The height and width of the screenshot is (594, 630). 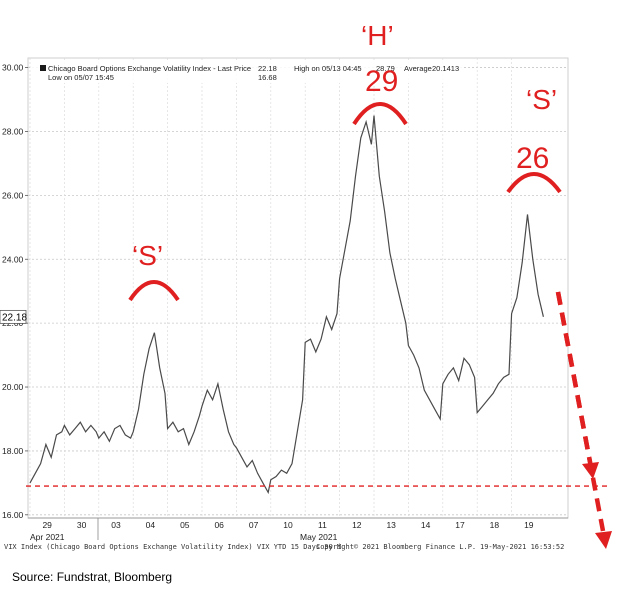 What do you see at coordinates (13, 451) in the screenshot?
I see `y-tick-label: 18.00` at bounding box center [13, 451].